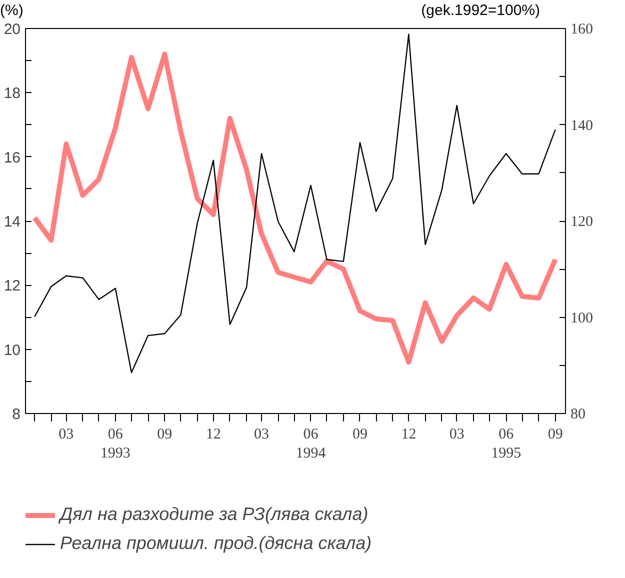 The height and width of the screenshot is (578, 625). What do you see at coordinates (12, 286) in the screenshot?
I see `y-tick-label: 12` at bounding box center [12, 286].